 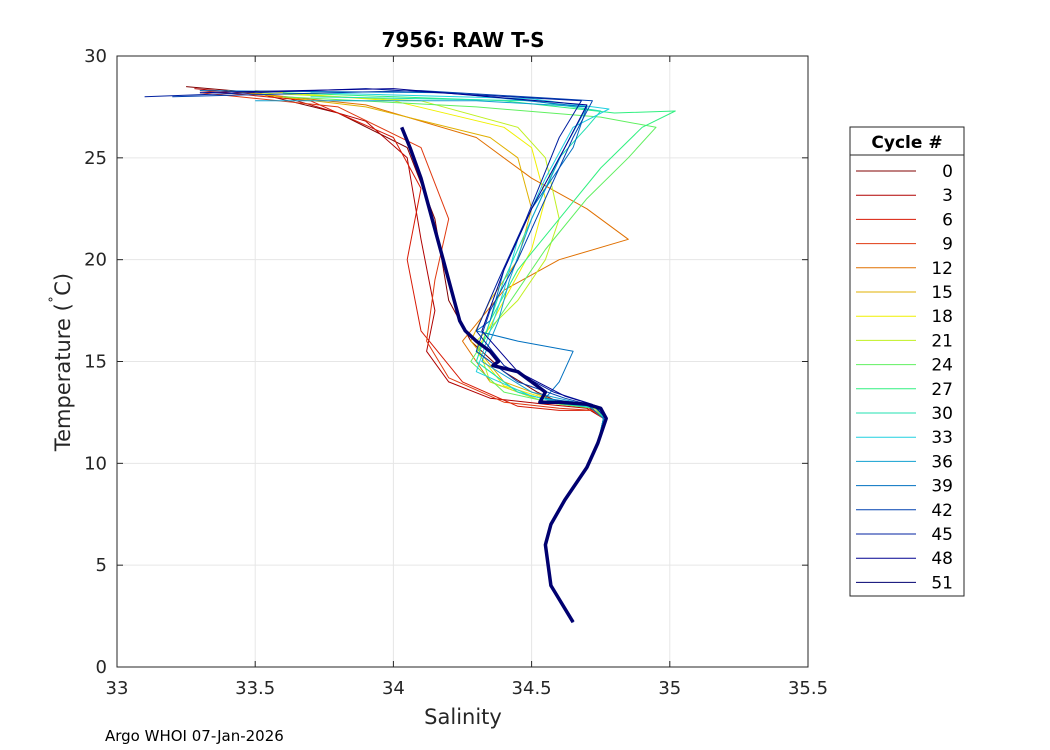 I want to click on legend-label-39: 39, so click(x=942, y=487).